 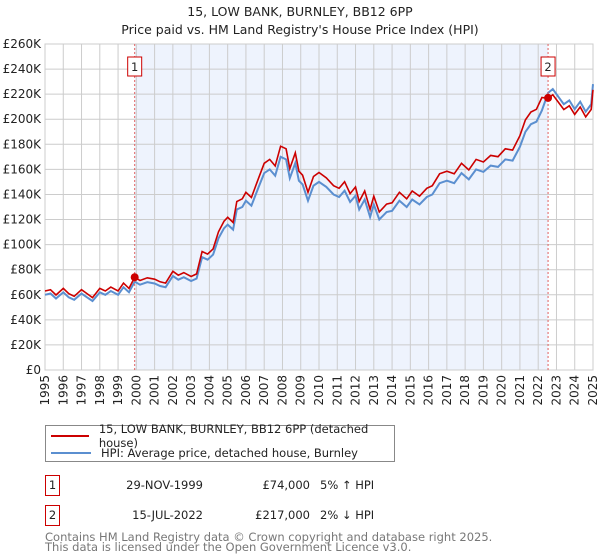 I want to click on sale-label: 2, so click(x=547, y=67).